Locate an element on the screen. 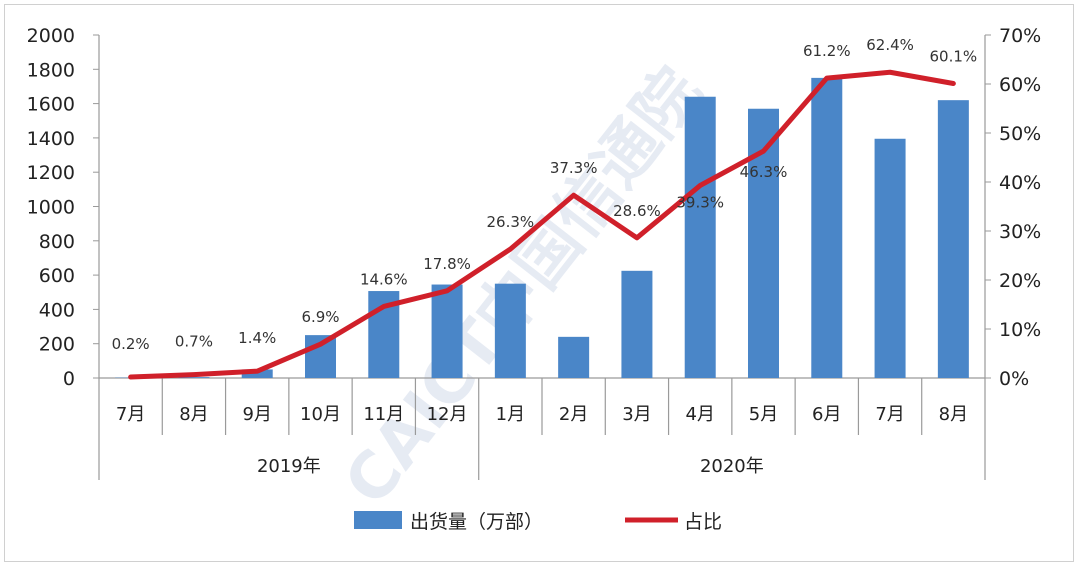 The image size is (1080, 568). group-label: 2020年 is located at coordinates (732, 466).